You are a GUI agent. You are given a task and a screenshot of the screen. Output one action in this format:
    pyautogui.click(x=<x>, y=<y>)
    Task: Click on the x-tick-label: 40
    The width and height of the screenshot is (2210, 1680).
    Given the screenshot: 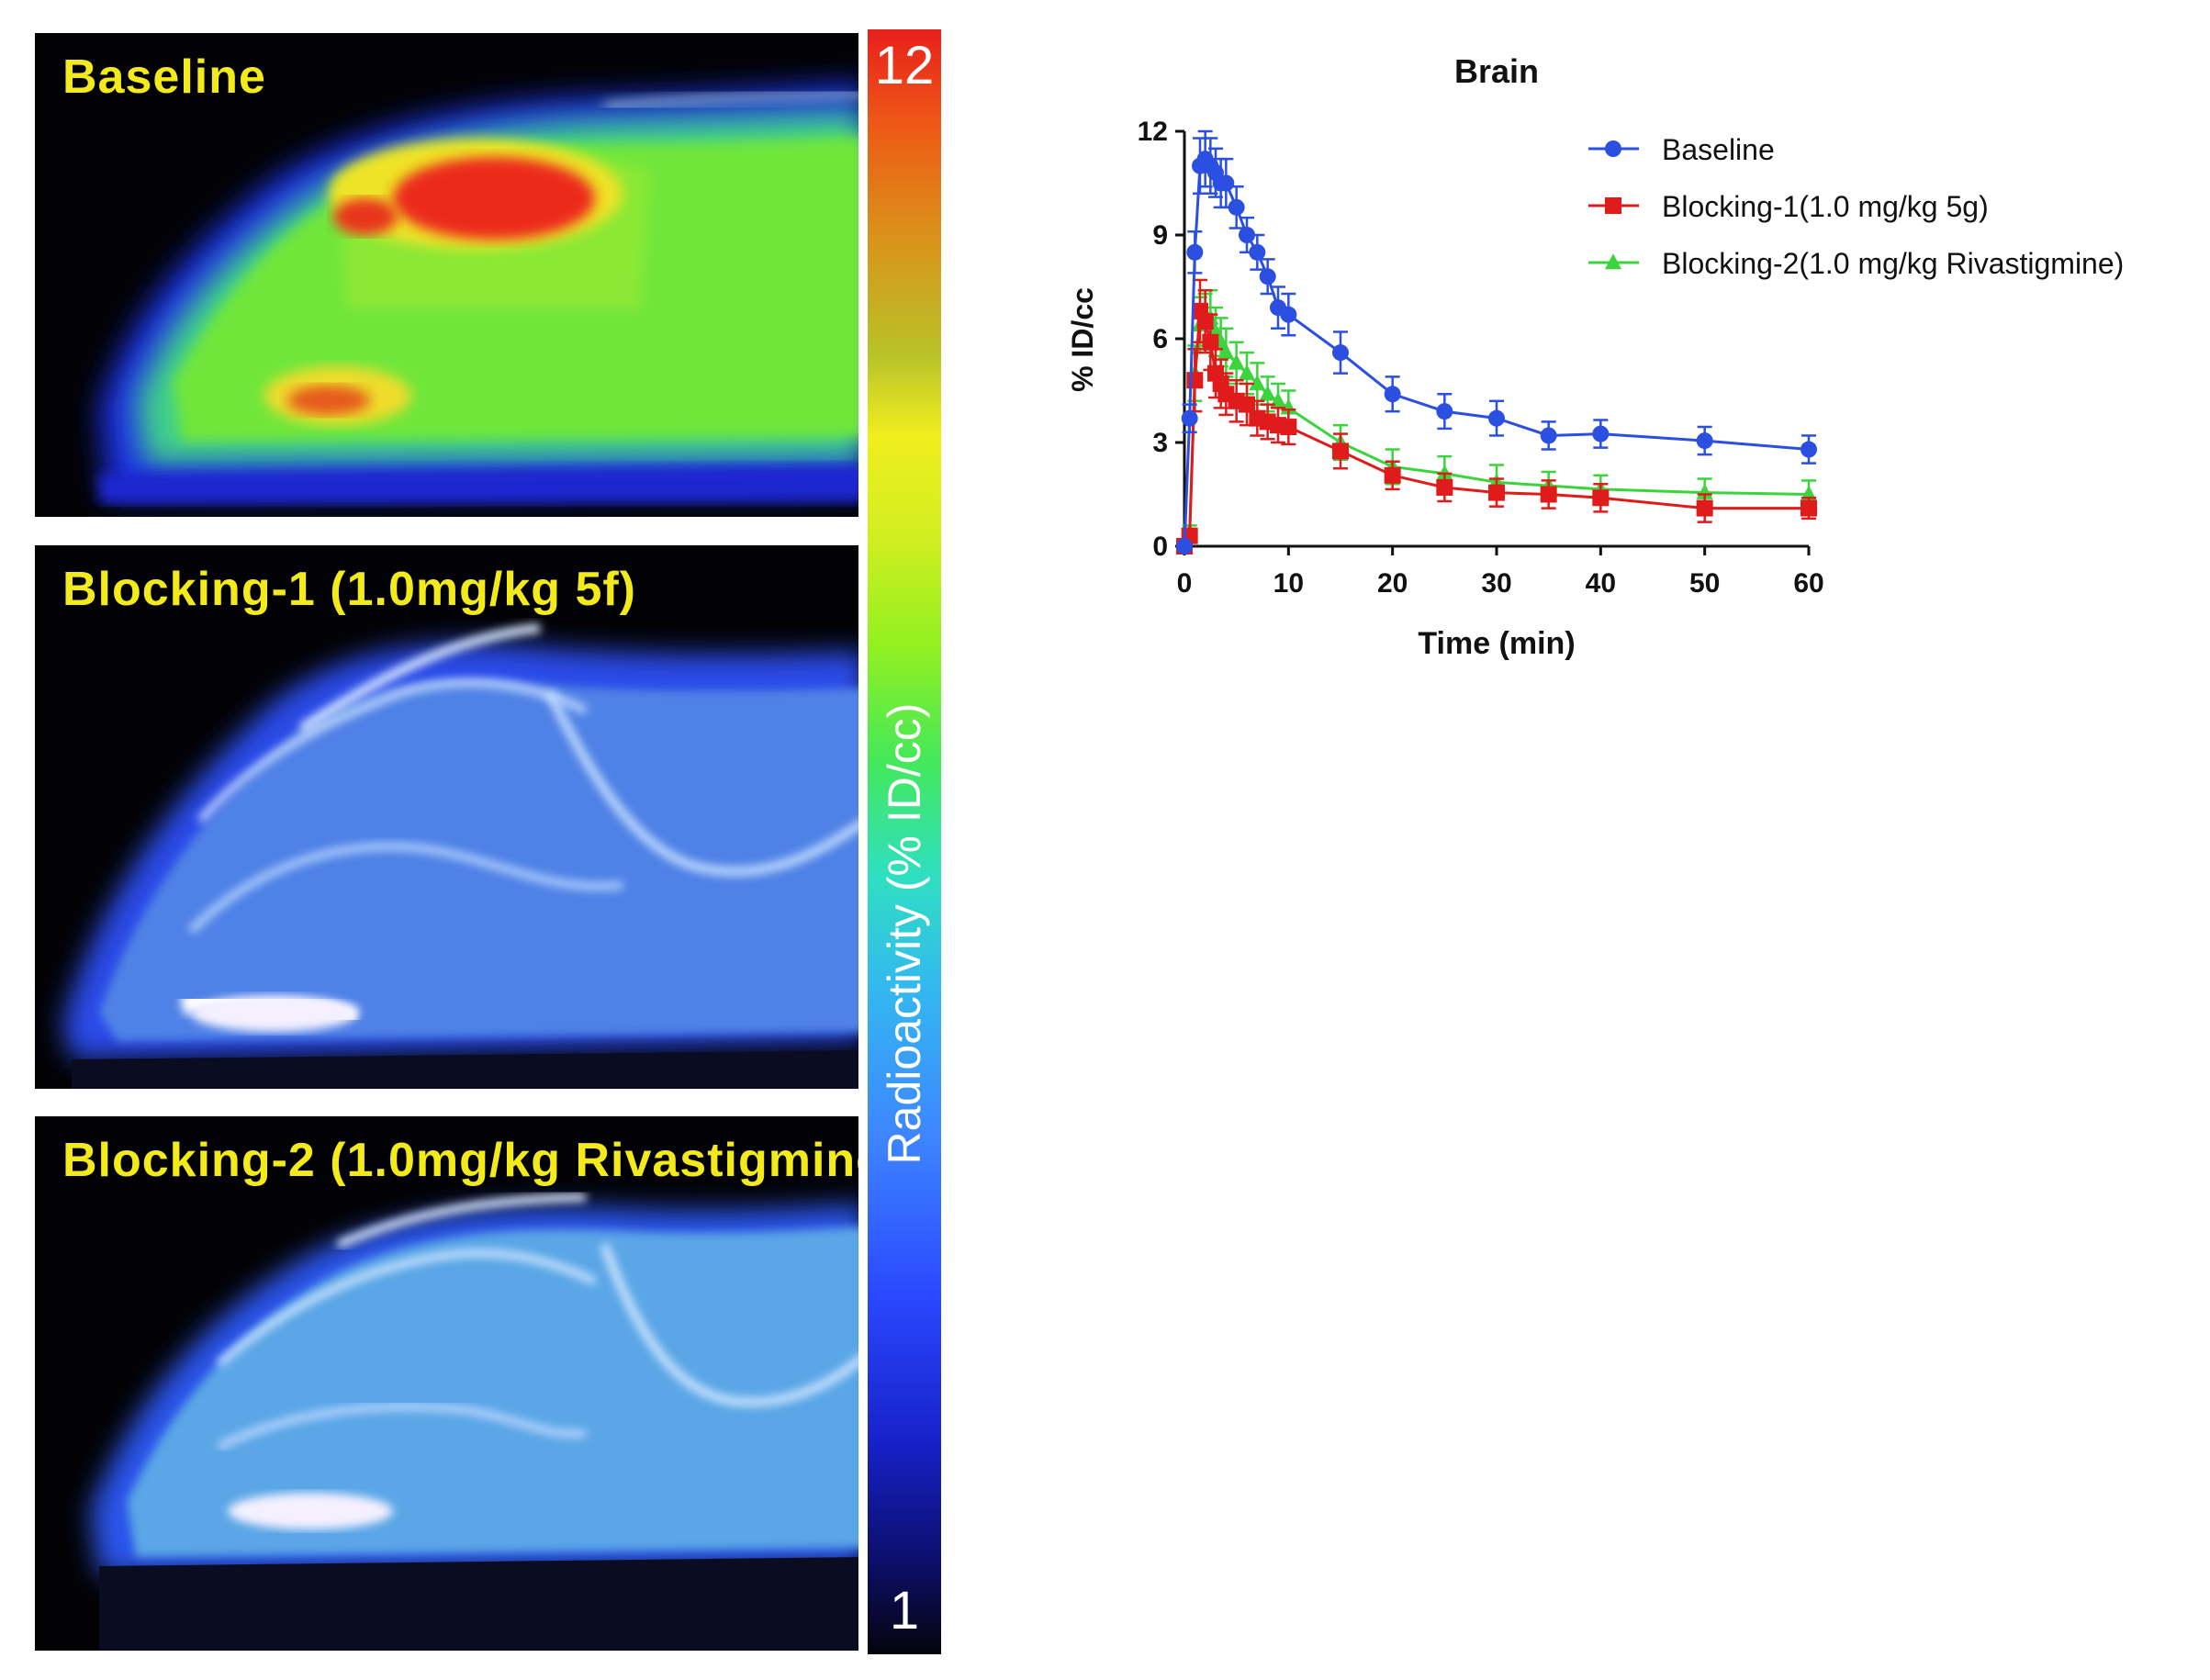 What is the action you would take?
    pyautogui.click(x=1601, y=583)
    